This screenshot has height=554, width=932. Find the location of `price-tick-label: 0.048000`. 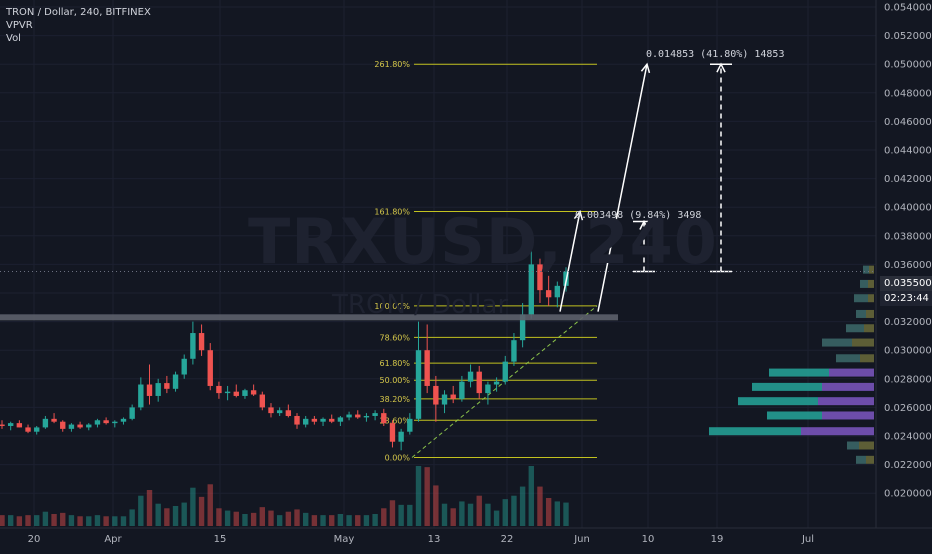

price-tick-label: 0.048000 is located at coordinates (908, 93).